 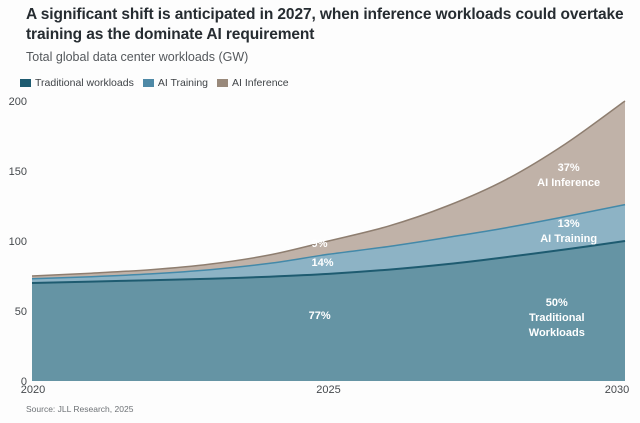 I want to click on data-label: AI Inference, so click(x=568, y=183).